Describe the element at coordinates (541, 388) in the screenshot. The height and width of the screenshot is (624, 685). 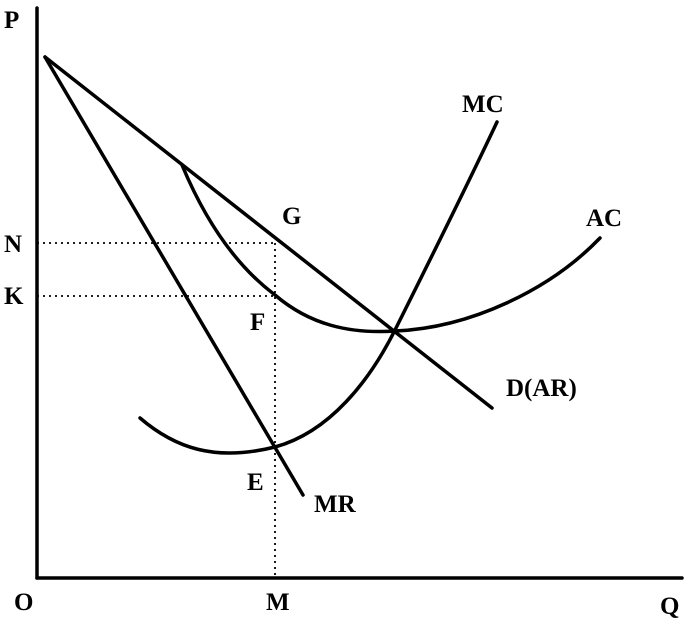
I see `curve-label: D(AR)` at that location.